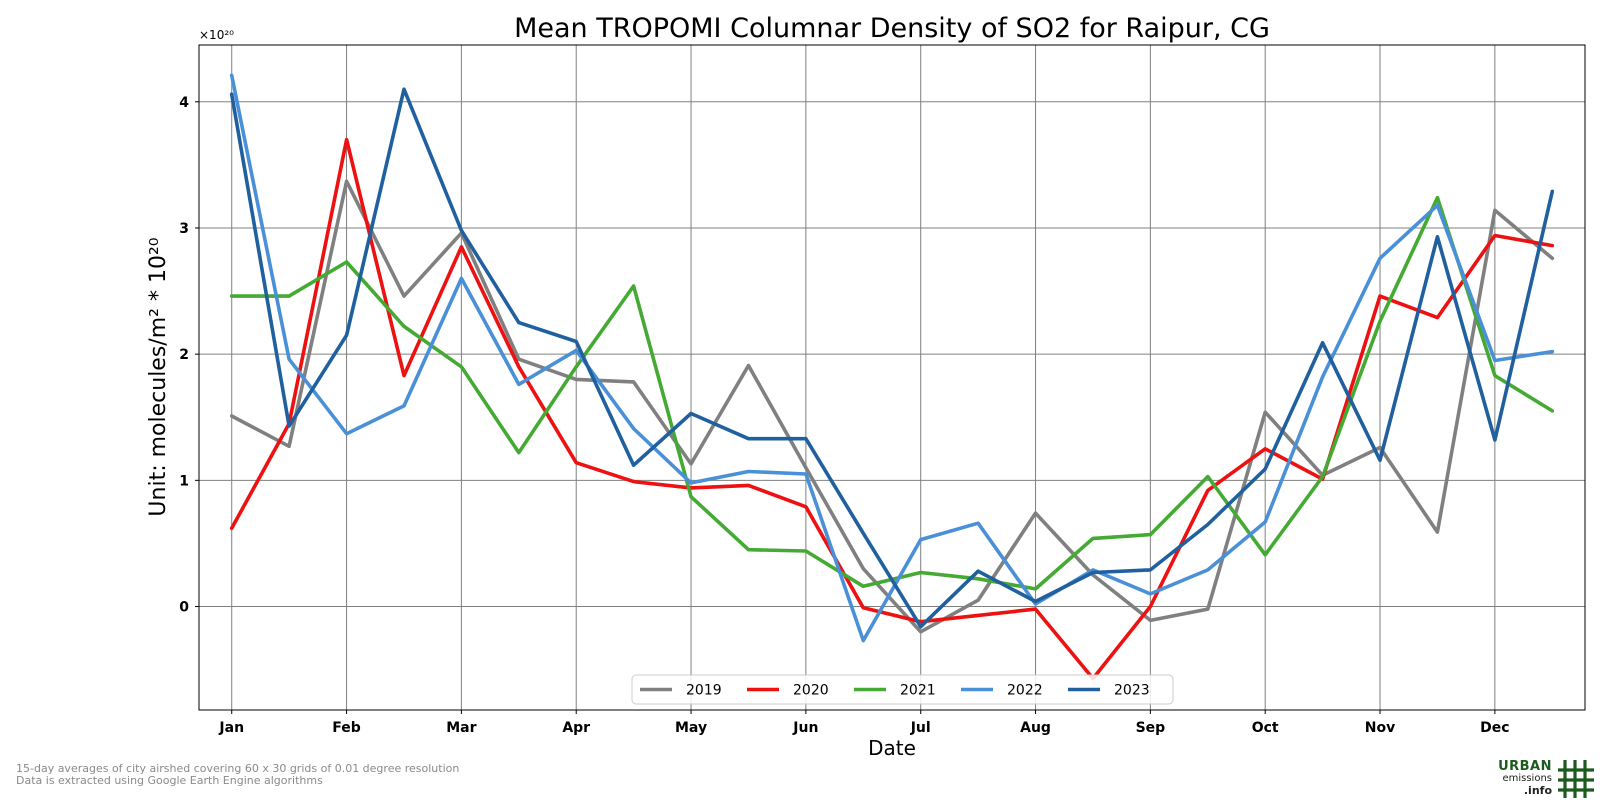 The width and height of the screenshot is (1600, 800). What do you see at coordinates (216, 35) in the screenshot?
I see `y-multiplier-label: ×10²⁰` at bounding box center [216, 35].